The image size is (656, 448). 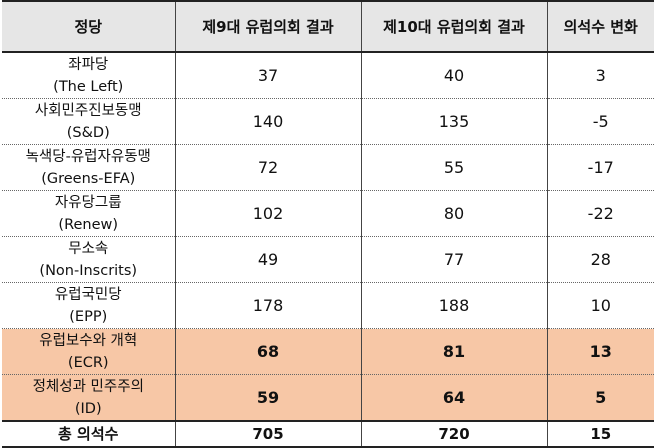 What do you see at coordinates (88, 259) in the screenshot?
I see `party-name-cell: 무소속 (Non-Inscrits)` at bounding box center [88, 259].